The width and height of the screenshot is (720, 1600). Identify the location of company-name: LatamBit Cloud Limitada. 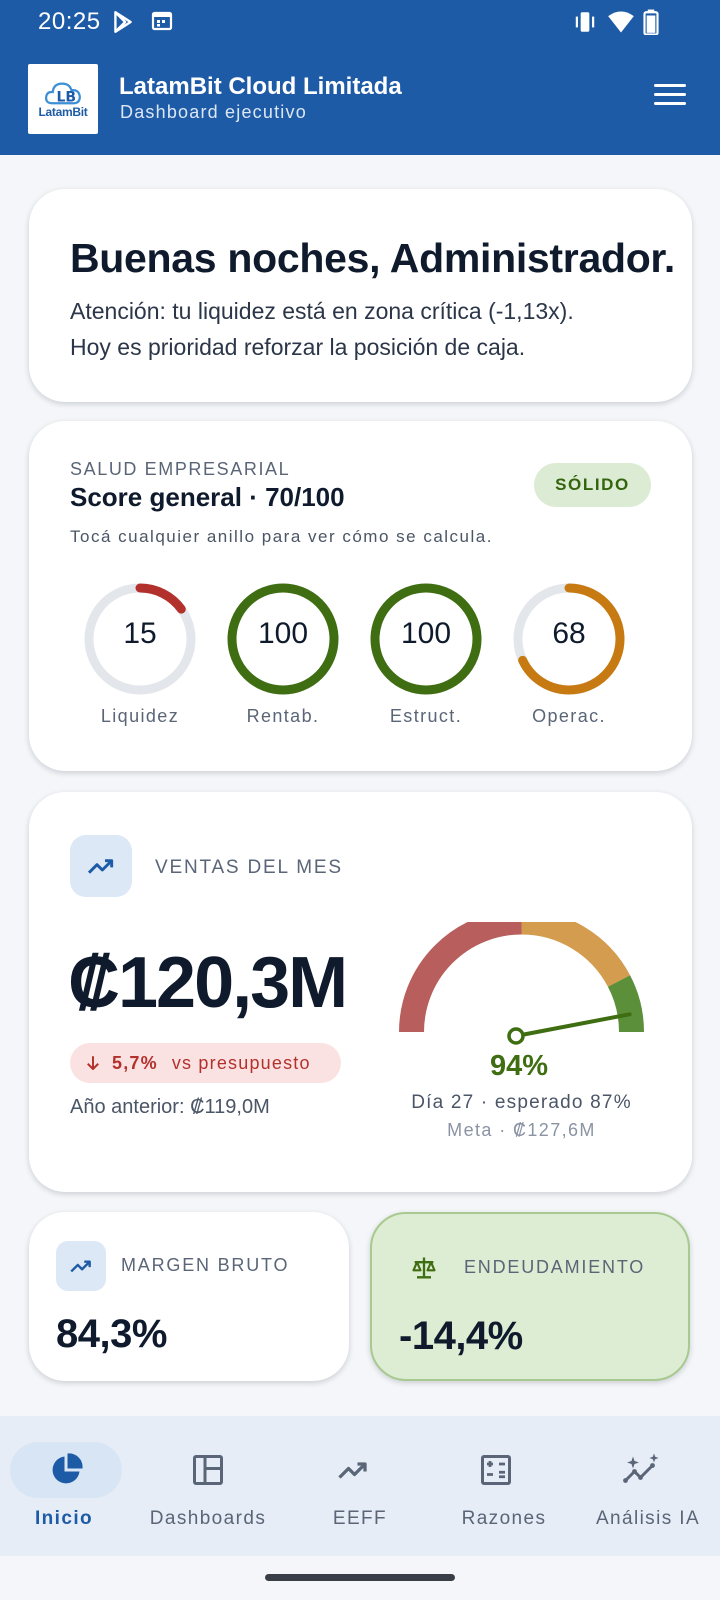
(260, 86).